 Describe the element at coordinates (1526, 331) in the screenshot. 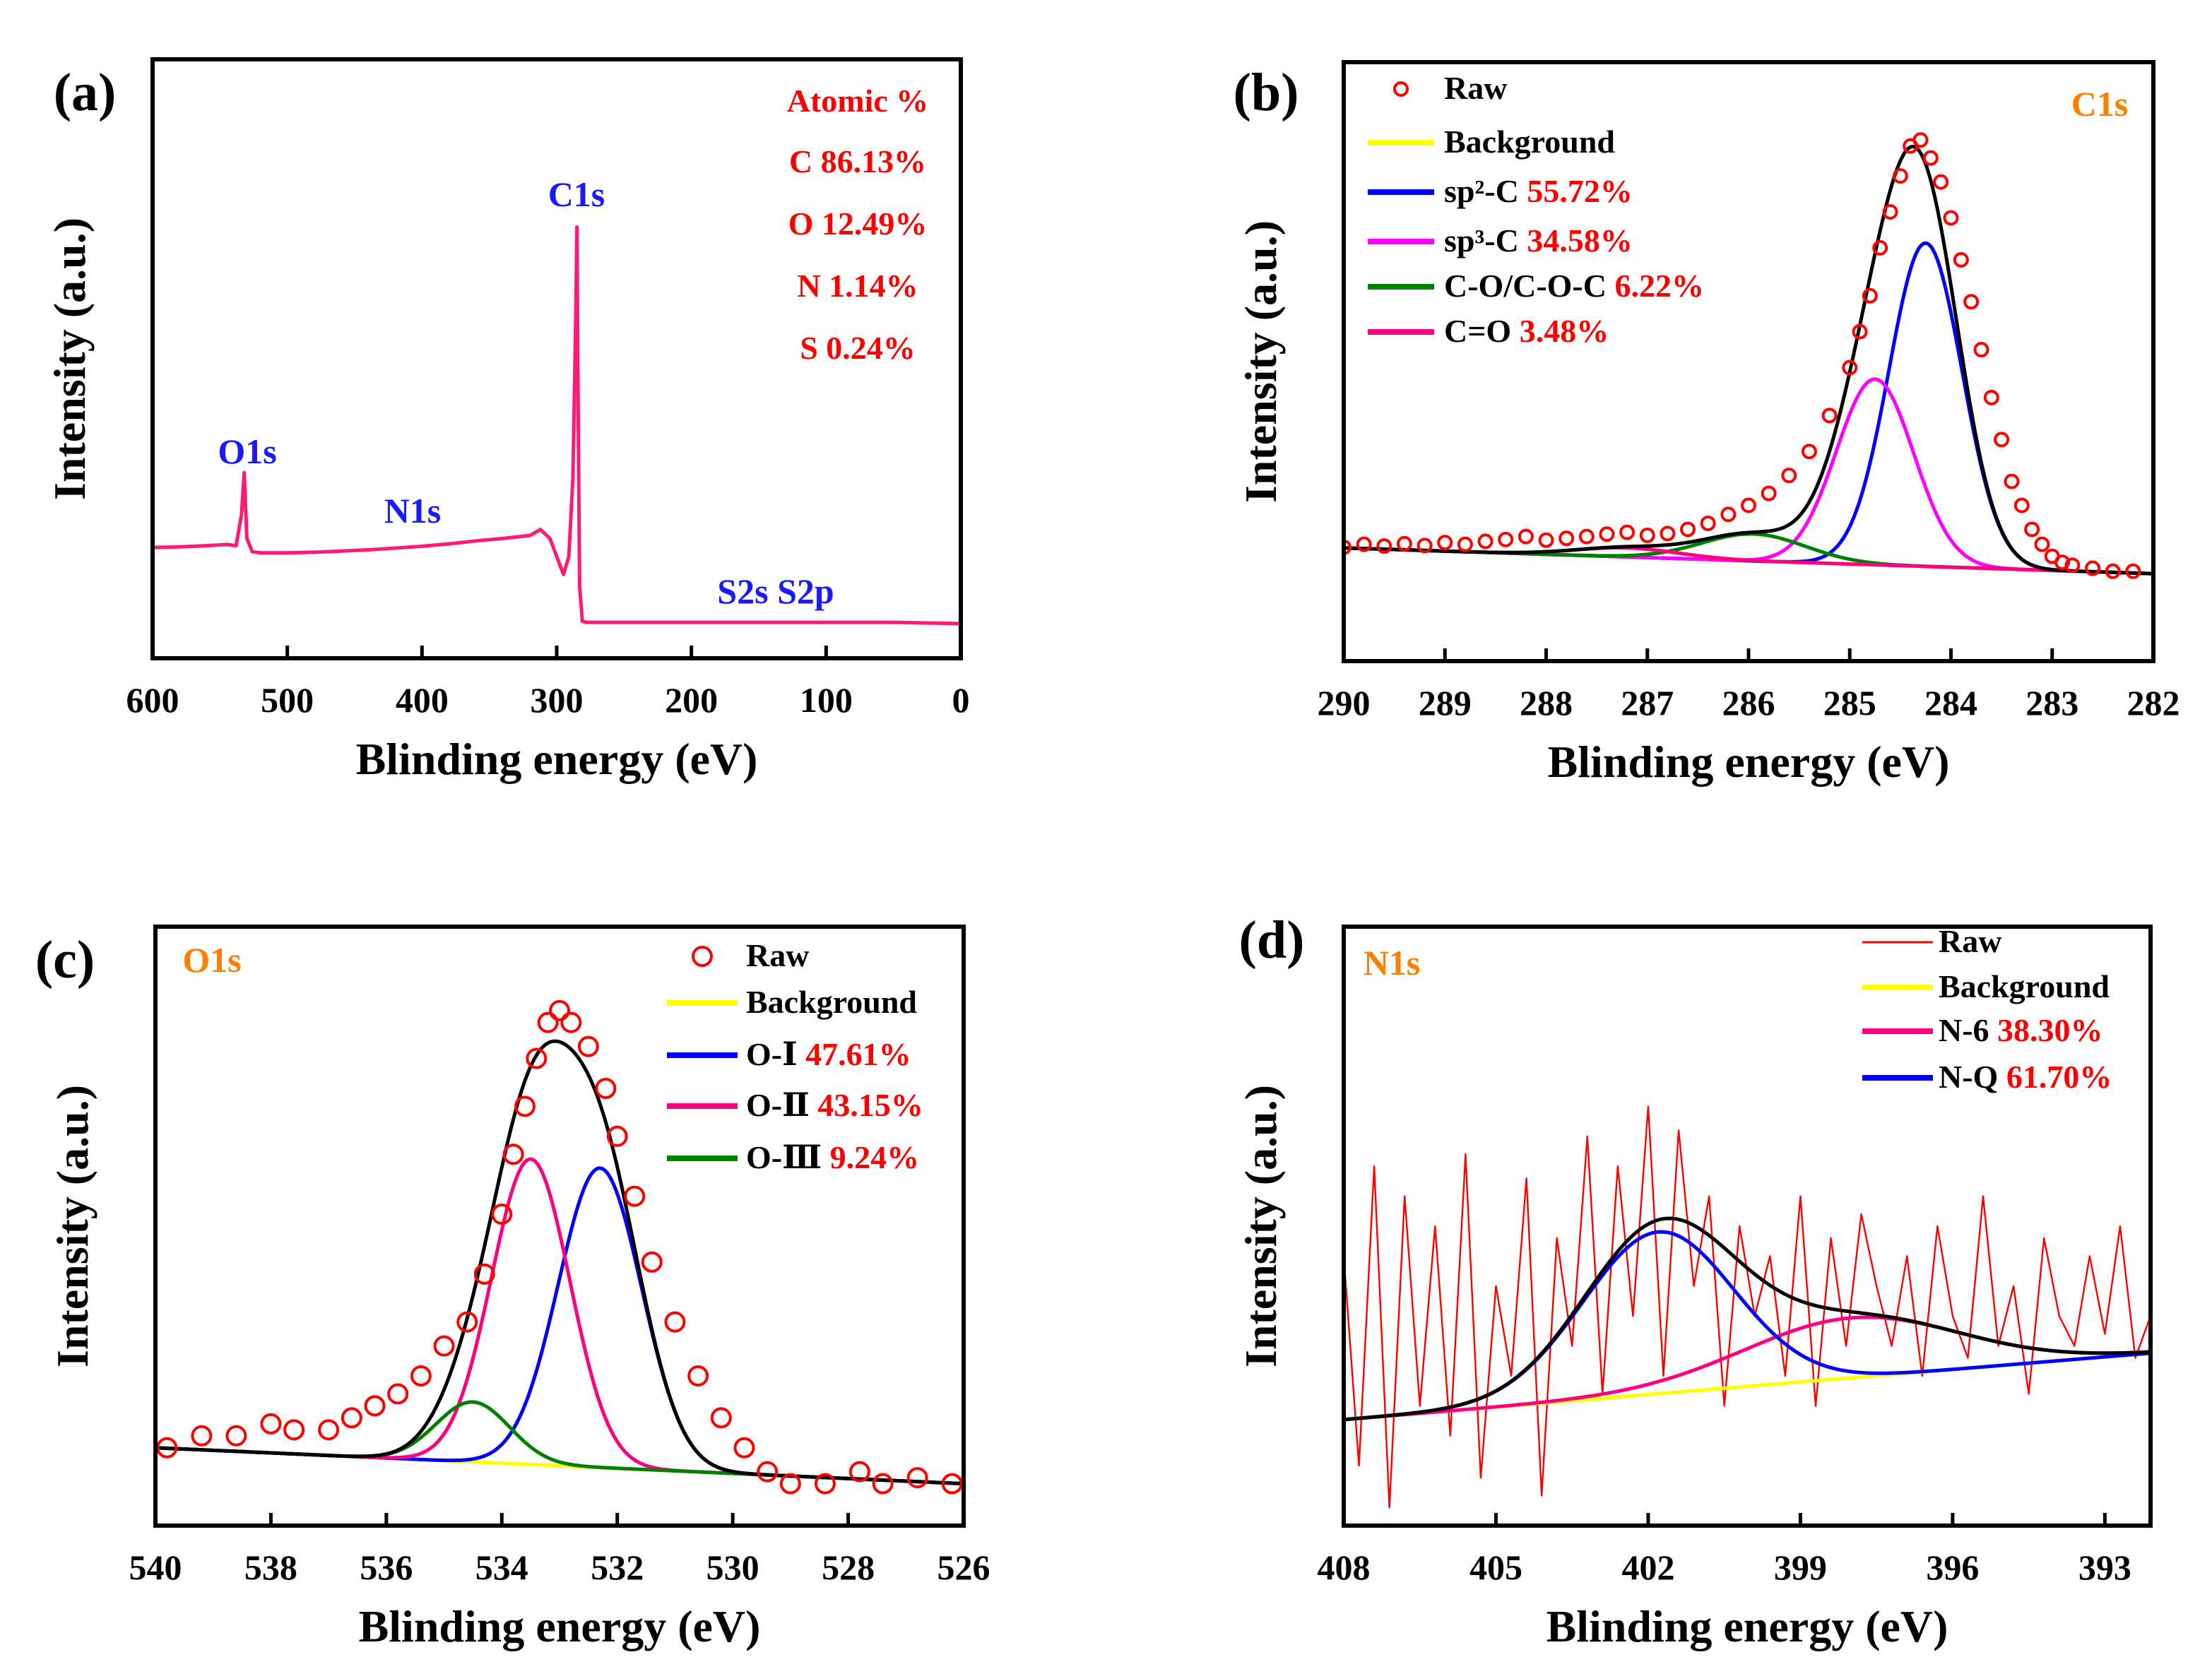

I see `legend-label: C=O 3.48%` at that location.